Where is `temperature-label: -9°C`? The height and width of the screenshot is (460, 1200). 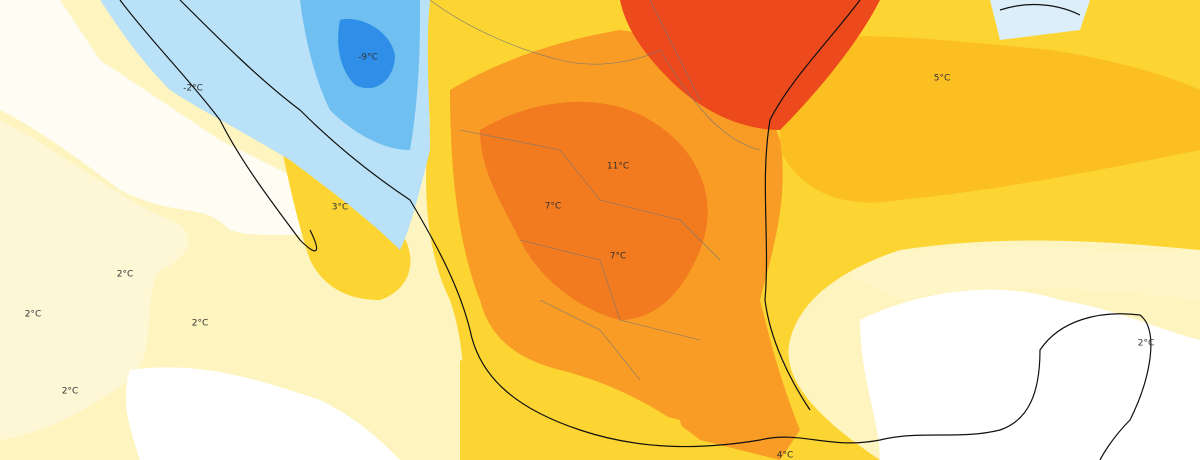
temperature-label: -9°C is located at coordinates (368, 58).